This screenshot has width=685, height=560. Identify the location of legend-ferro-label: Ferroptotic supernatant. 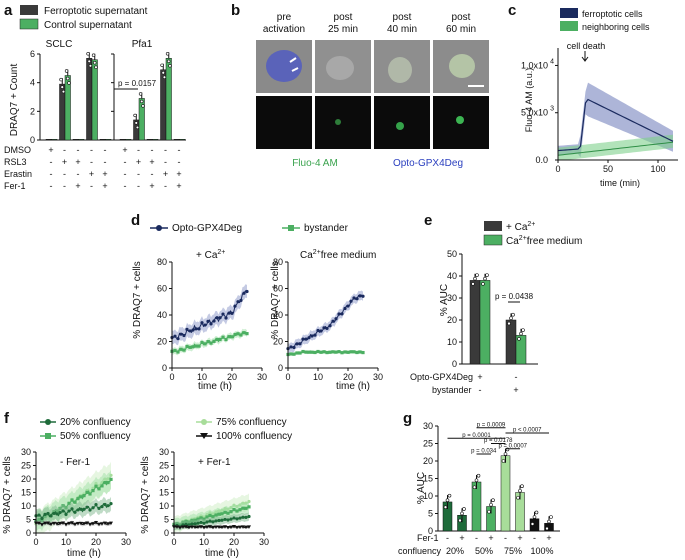
(96, 11).